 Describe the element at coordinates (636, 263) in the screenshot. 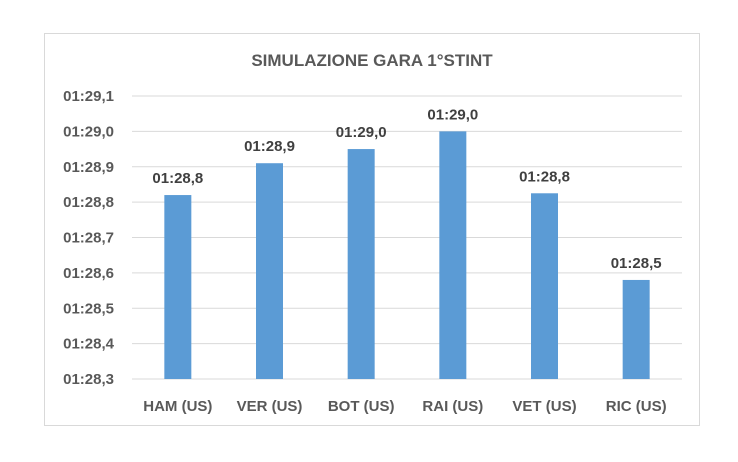

I see `data-label: 01:28,5` at that location.